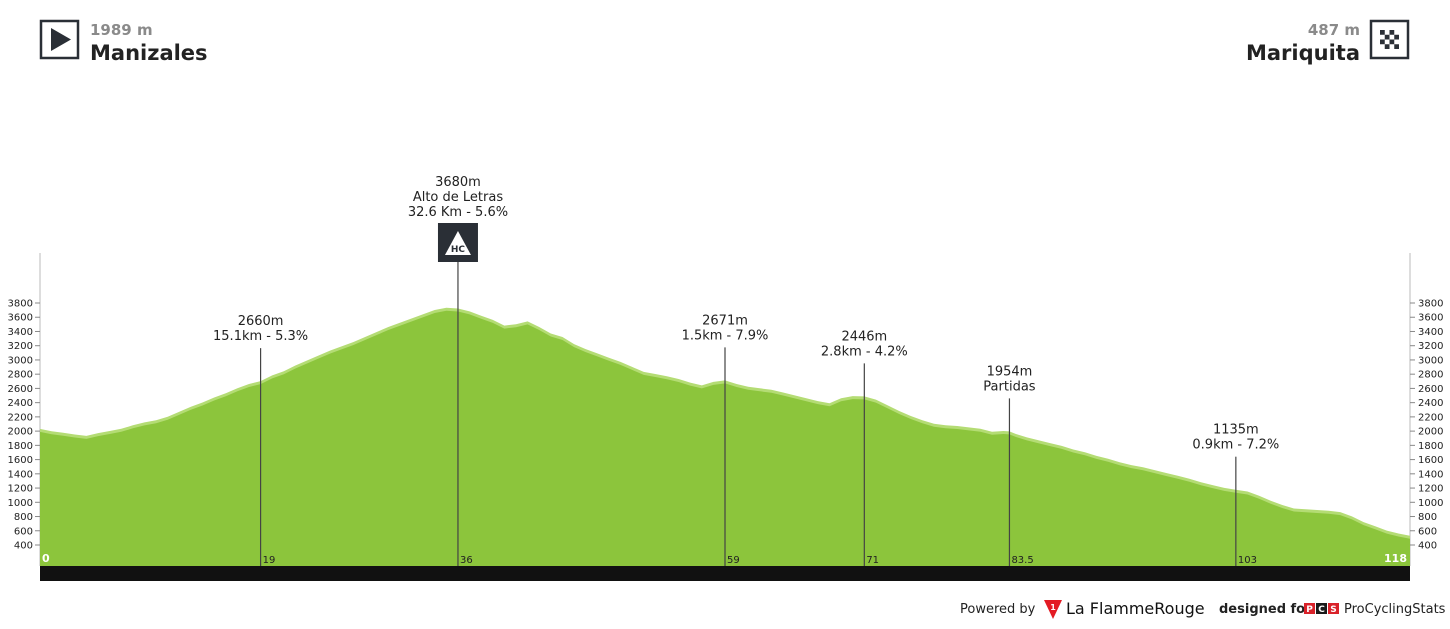  What do you see at coordinates (1010, 371) in the screenshot?
I see `climb-elevation: 1954m` at bounding box center [1010, 371].